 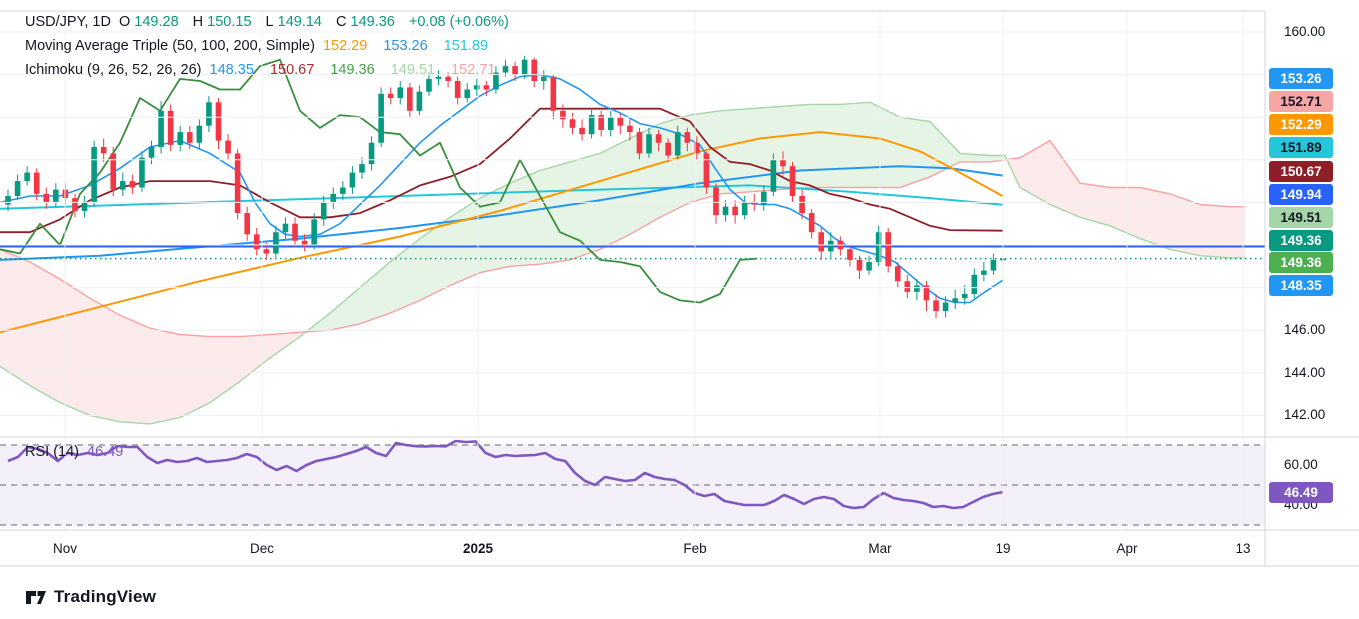 I want to click on rsi-value-badge: 46.49, so click(x=1301, y=492).